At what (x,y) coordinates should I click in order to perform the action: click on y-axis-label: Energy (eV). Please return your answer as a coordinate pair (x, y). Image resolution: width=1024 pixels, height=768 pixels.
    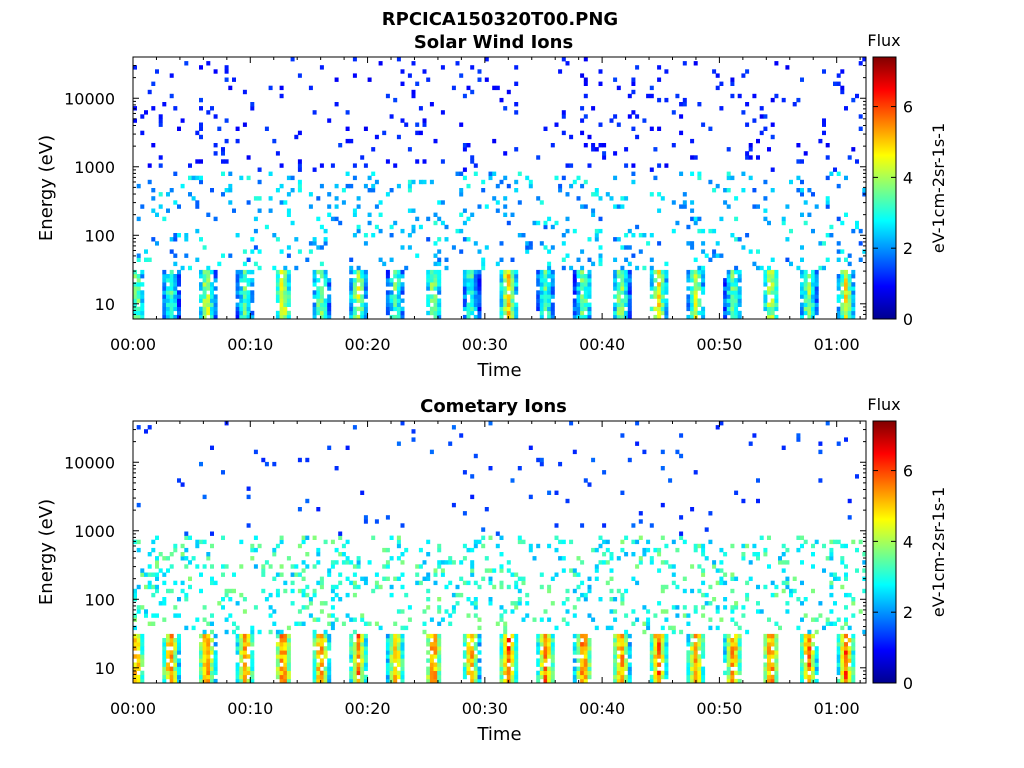
    Looking at the image, I should click on (46, 188).